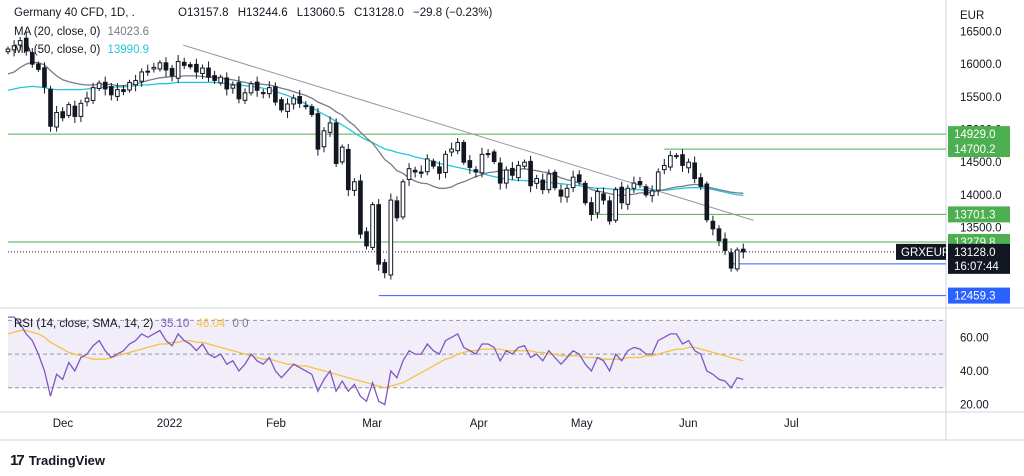  What do you see at coordinates (981, 196) in the screenshot?
I see `price-tick-label: 14000.0` at bounding box center [981, 196].